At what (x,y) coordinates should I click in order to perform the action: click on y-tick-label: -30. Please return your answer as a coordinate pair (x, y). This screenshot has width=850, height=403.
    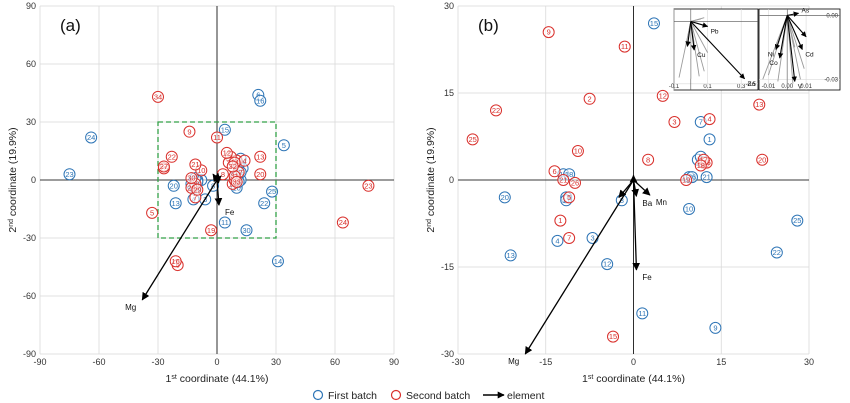
    Looking at the image, I should click on (447, 354).